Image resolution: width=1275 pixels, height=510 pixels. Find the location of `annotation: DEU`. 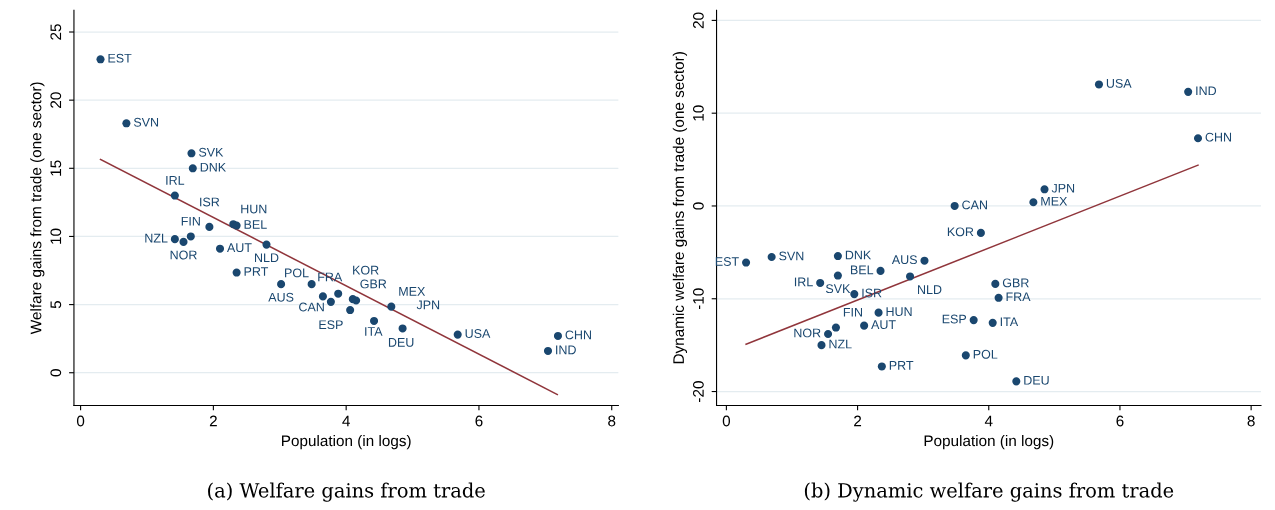

annotation: DEU is located at coordinates (1036, 380).